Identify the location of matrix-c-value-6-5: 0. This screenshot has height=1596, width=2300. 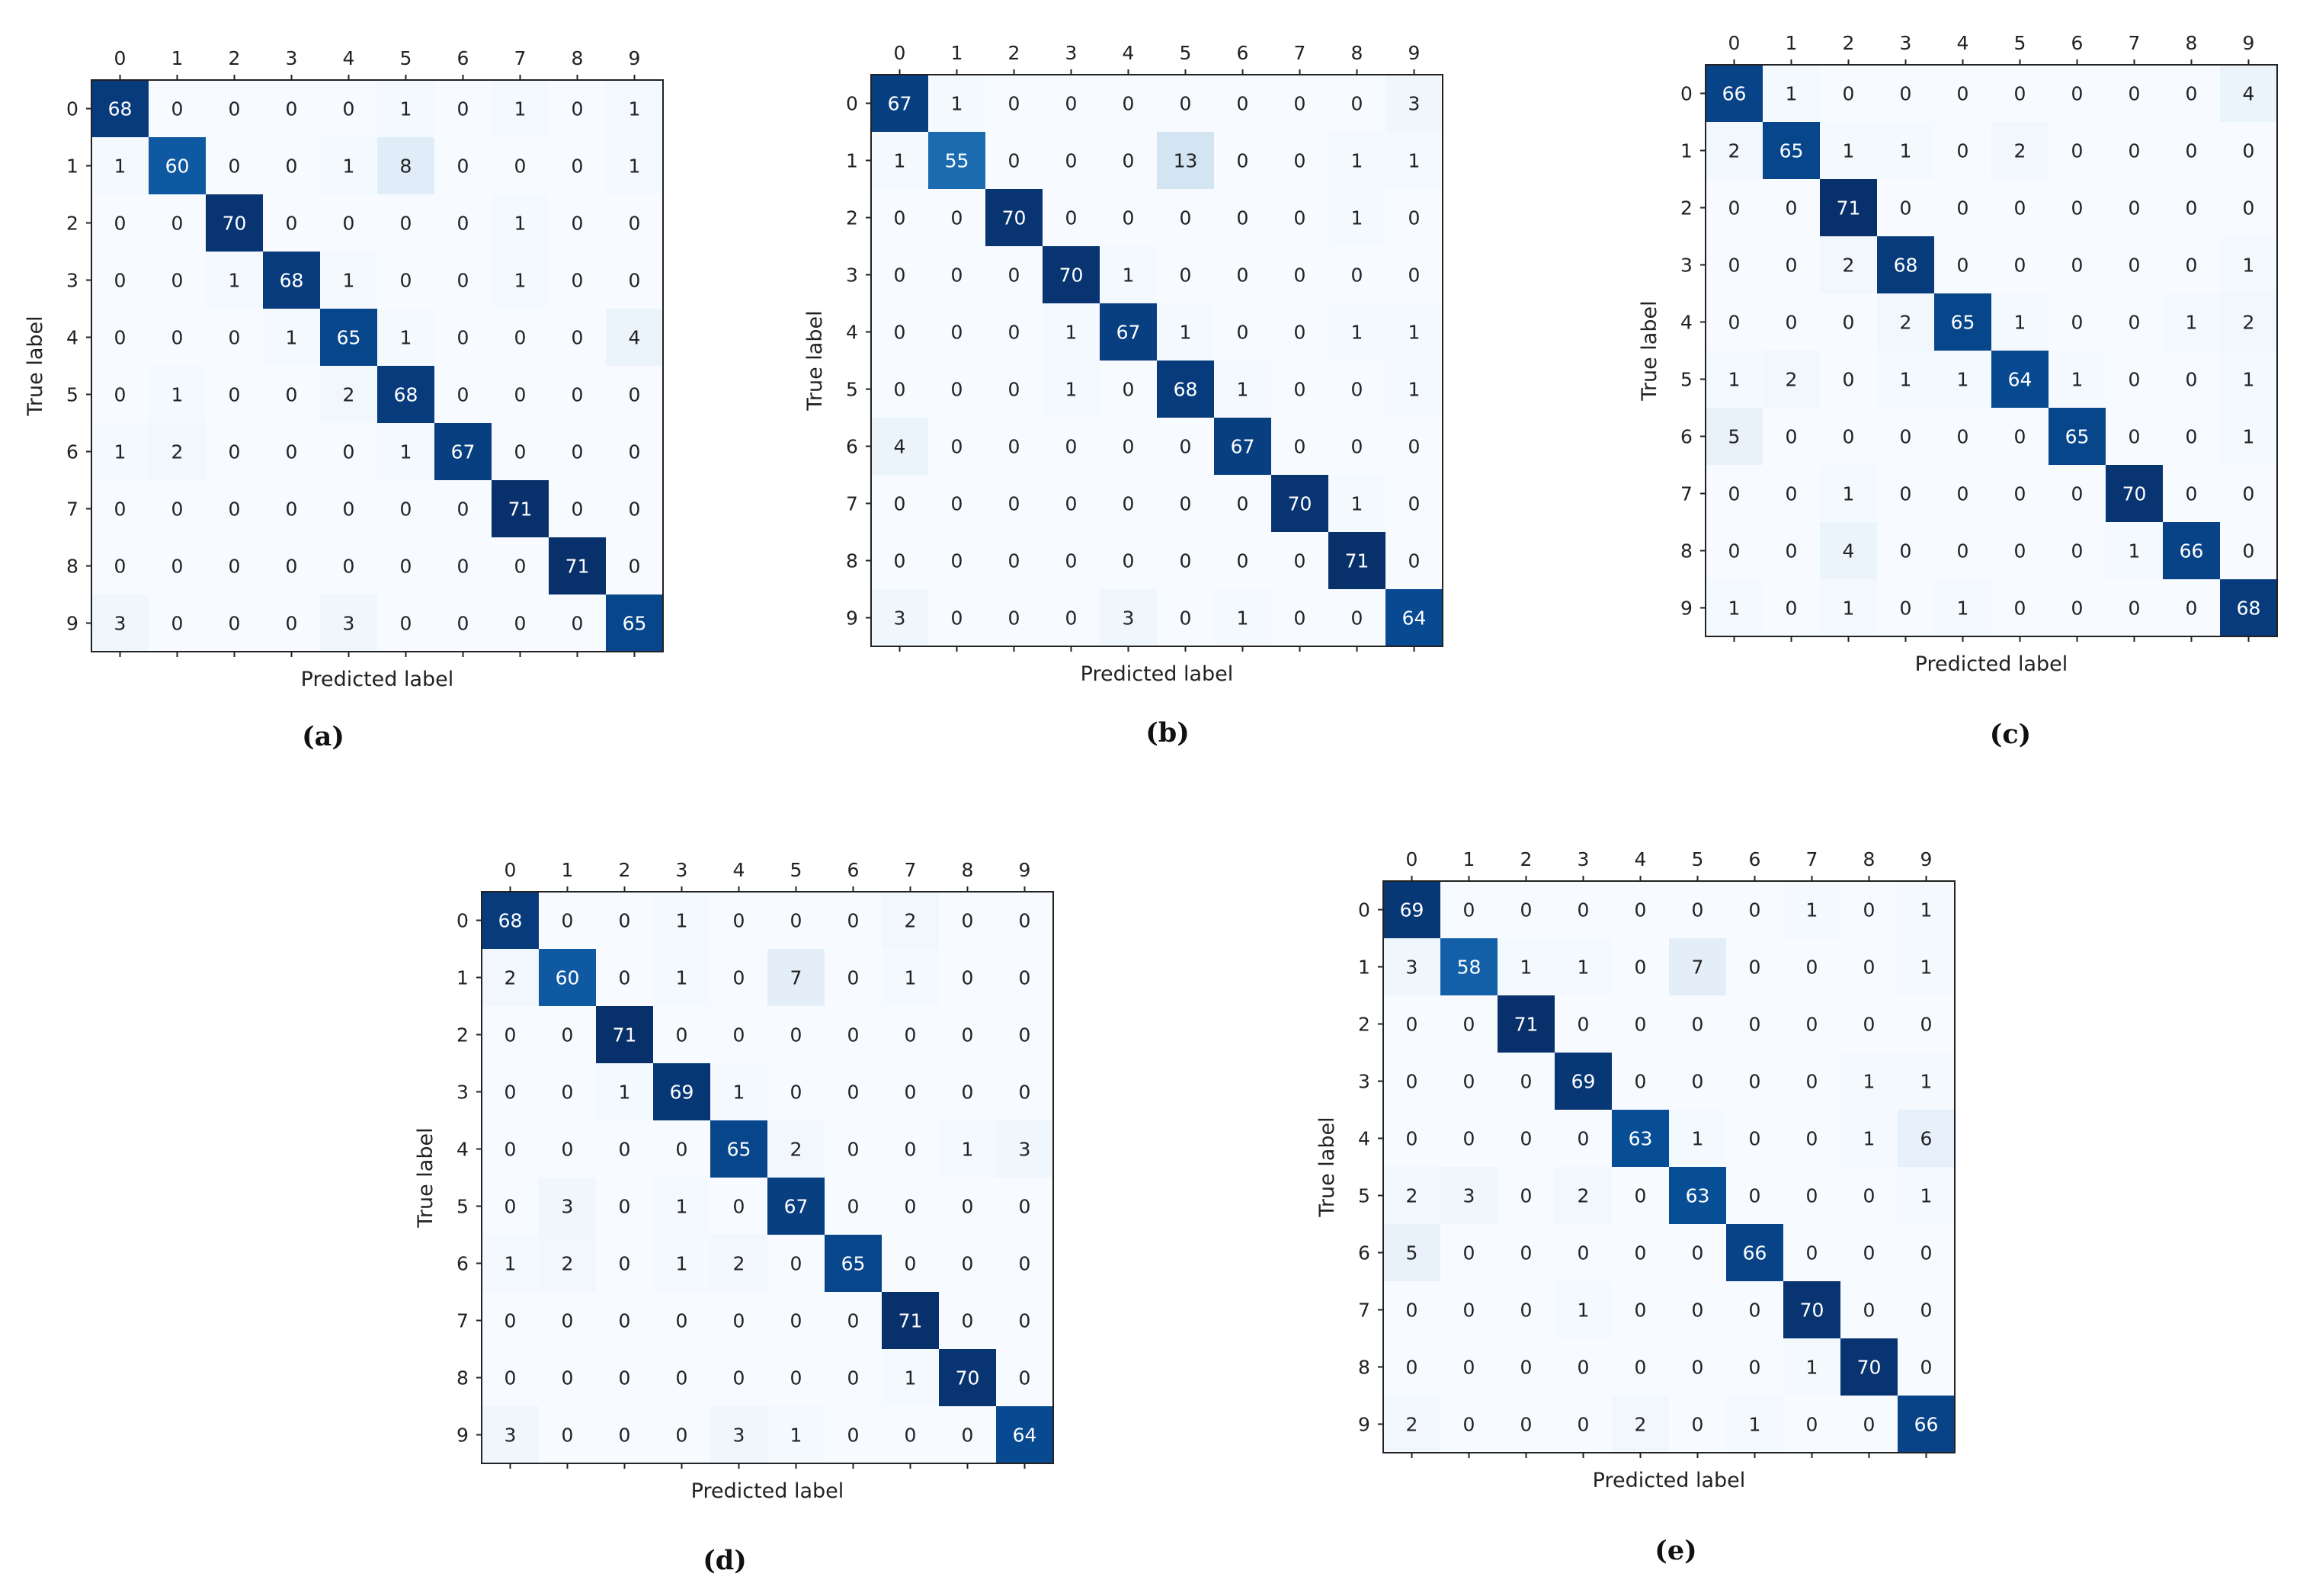
(2020, 437).